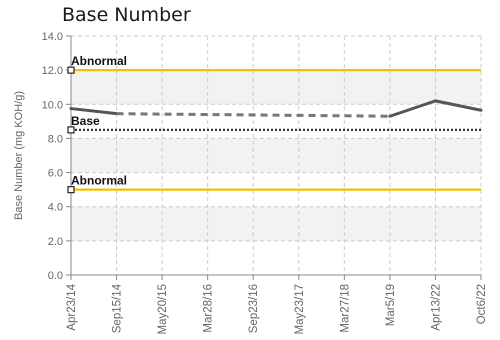  What do you see at coordinates (52, 37) in the screenshot?
I see `y-tick-label: 14.0` at bounding box center [52, 37].